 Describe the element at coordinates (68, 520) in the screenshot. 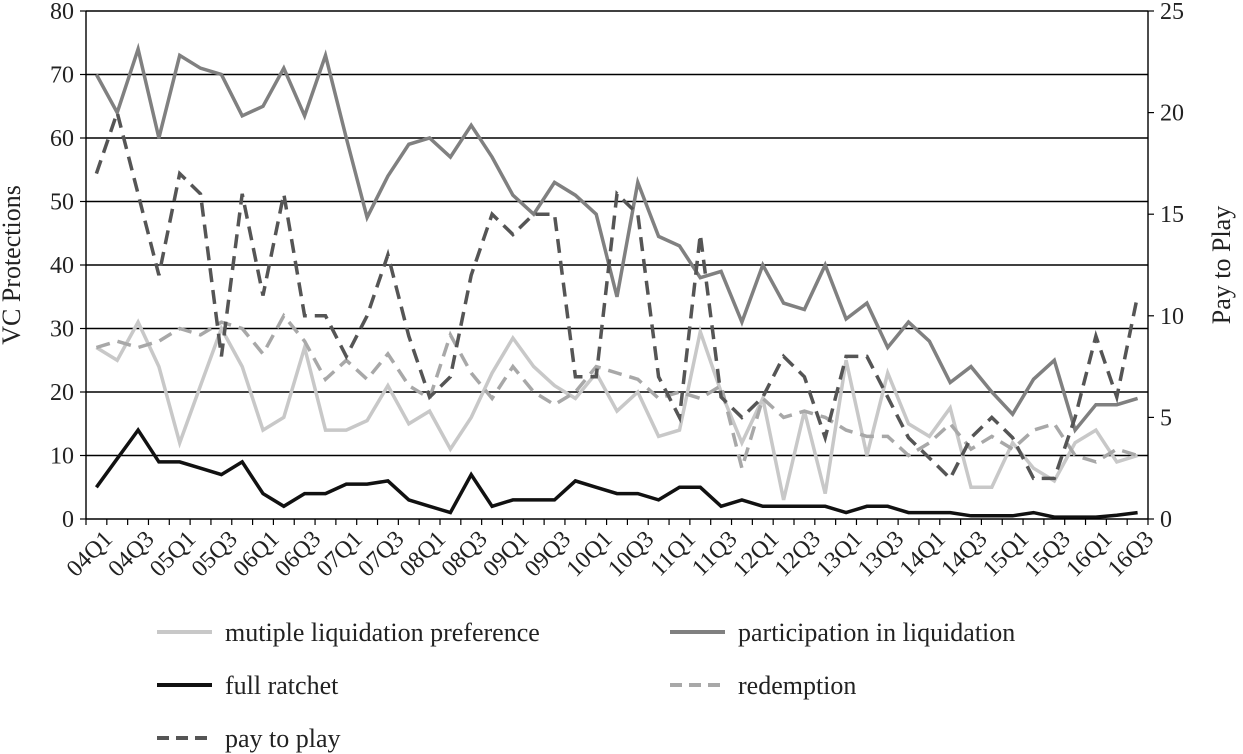

I see `left-tick-label-0: 0` at that location.